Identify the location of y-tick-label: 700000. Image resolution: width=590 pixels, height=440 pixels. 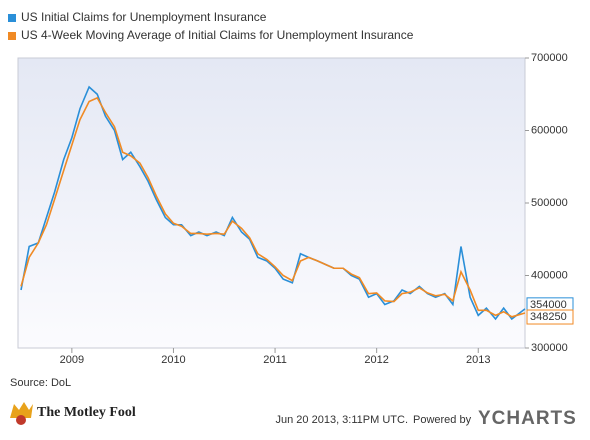
(549, 58).